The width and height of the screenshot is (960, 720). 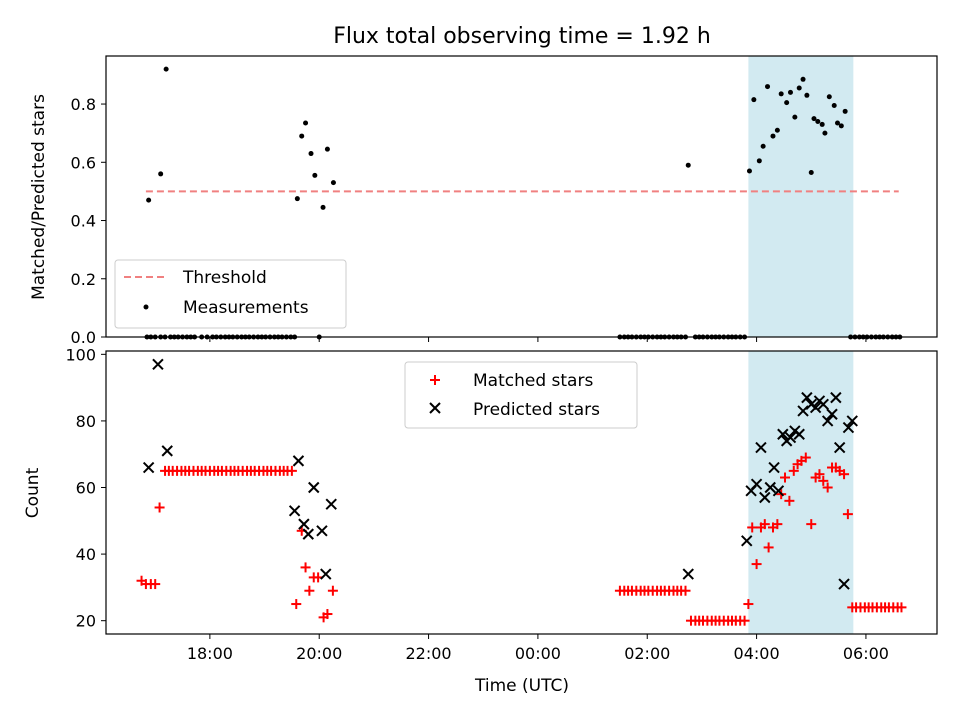 I want to click on top-y-tick-label: 0.4, so click(x=83, y=221).